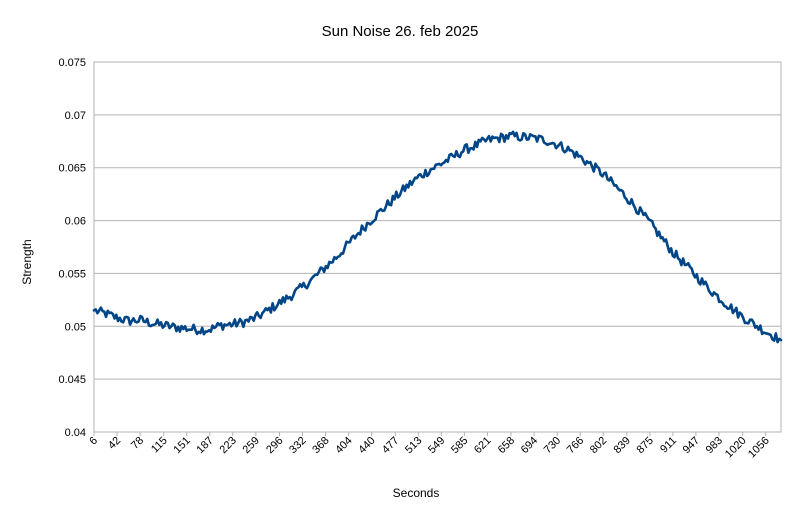 The image size is (800, 520). Describe the element at coordinates (72, 63) in the screenshot. I see `y-tick-label: 0.075` at that location.